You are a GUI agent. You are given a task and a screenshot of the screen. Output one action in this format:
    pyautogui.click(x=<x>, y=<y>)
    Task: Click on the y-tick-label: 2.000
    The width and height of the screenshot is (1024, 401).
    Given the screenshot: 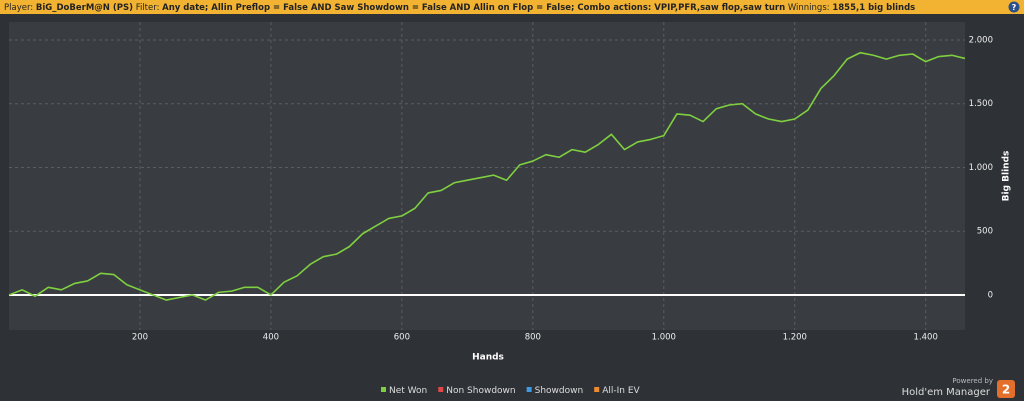 What is the action you would take?
    pyautogui.click(x=981, y=40)
    